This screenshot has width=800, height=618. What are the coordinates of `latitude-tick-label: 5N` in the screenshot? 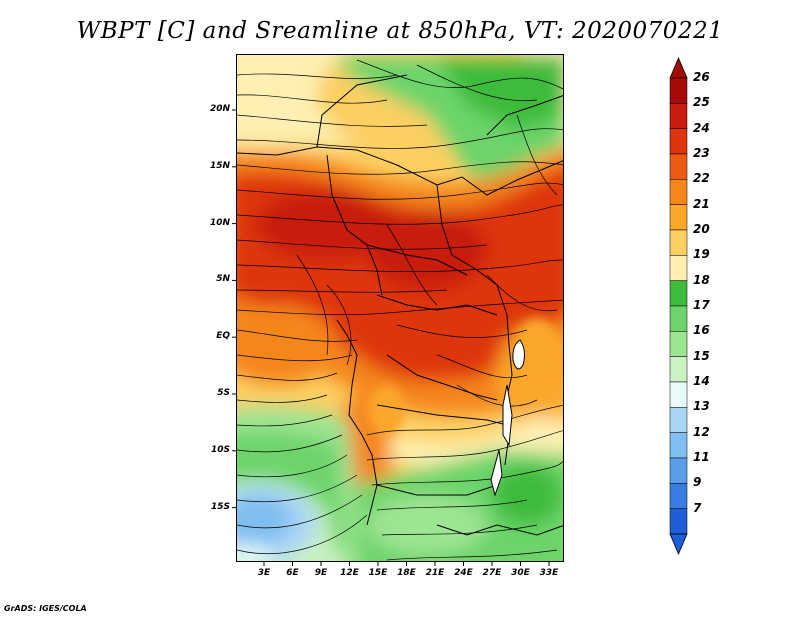 It's located at (223, 279).